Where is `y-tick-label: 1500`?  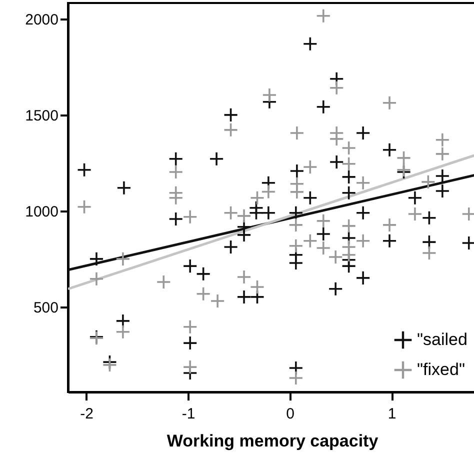 y-tick-label: 1500 is located at coordinates (41, 115).